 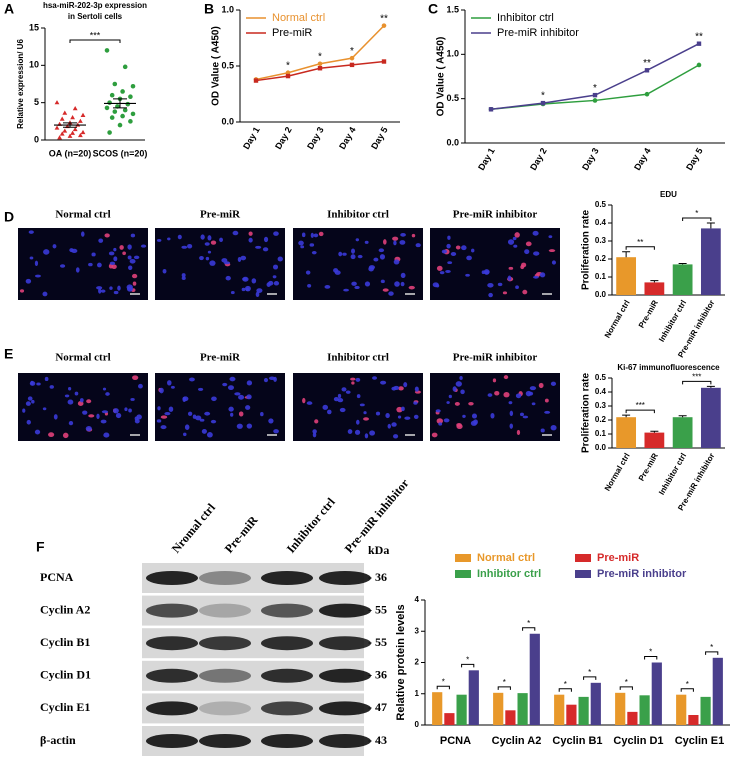 I want to click on chart-title: Ki-67 immunofluorescence, so click(x=668, y=367).